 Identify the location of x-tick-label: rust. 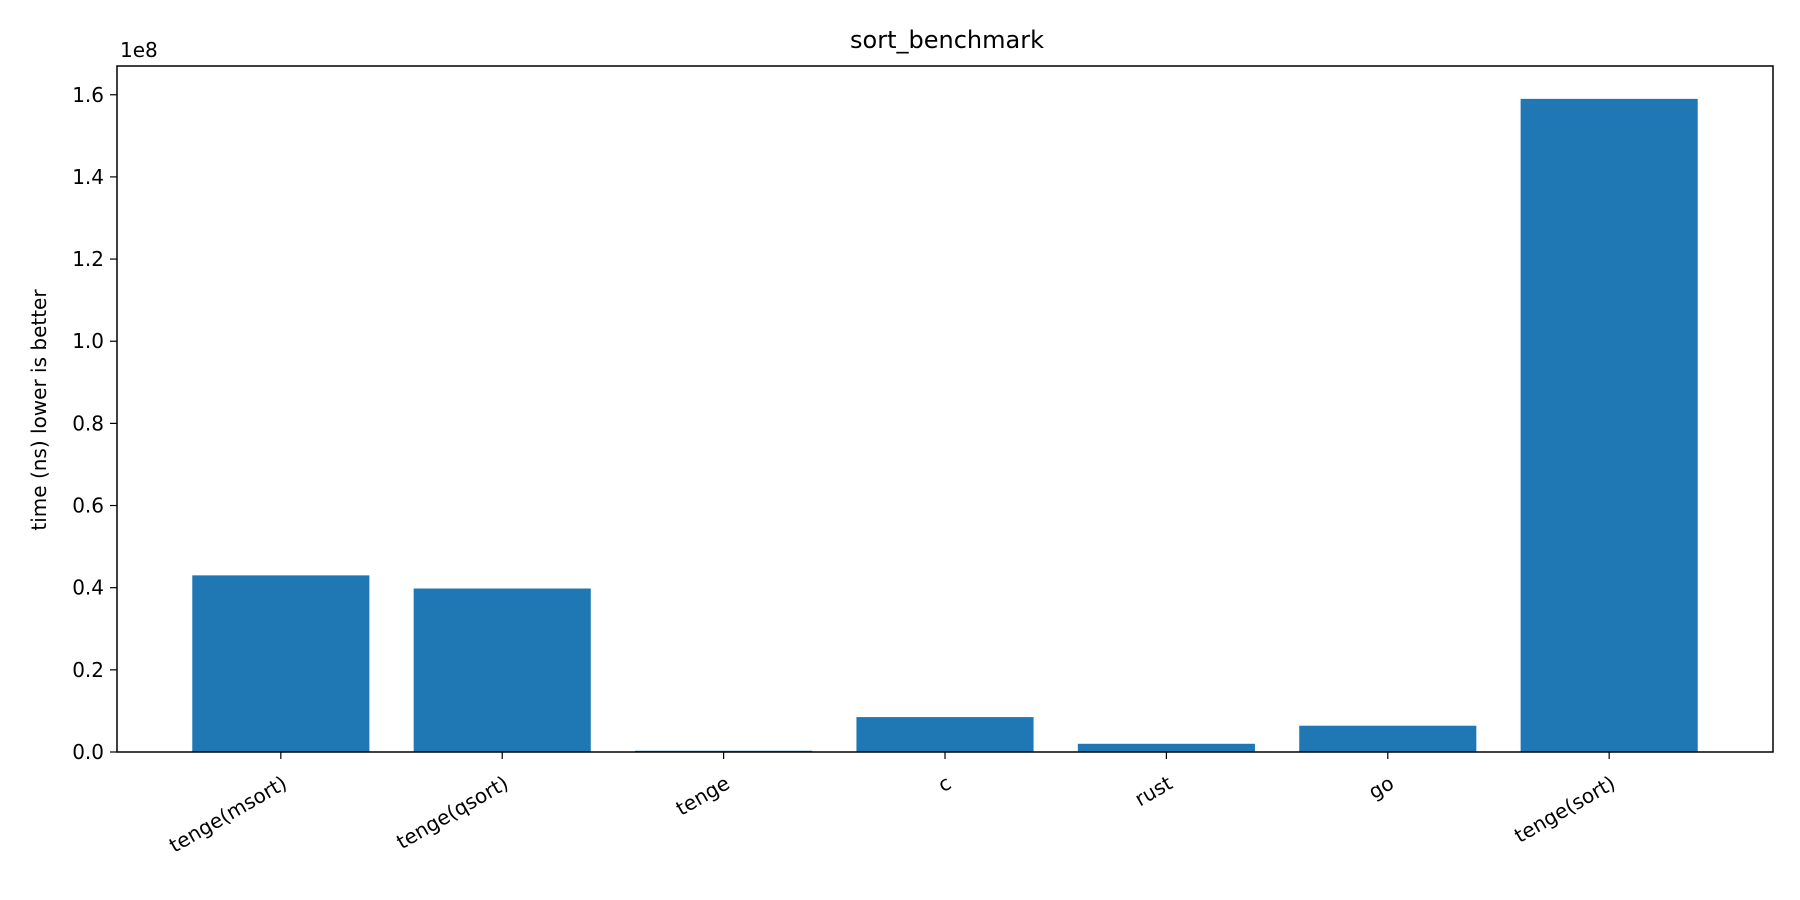
(1154, 791).